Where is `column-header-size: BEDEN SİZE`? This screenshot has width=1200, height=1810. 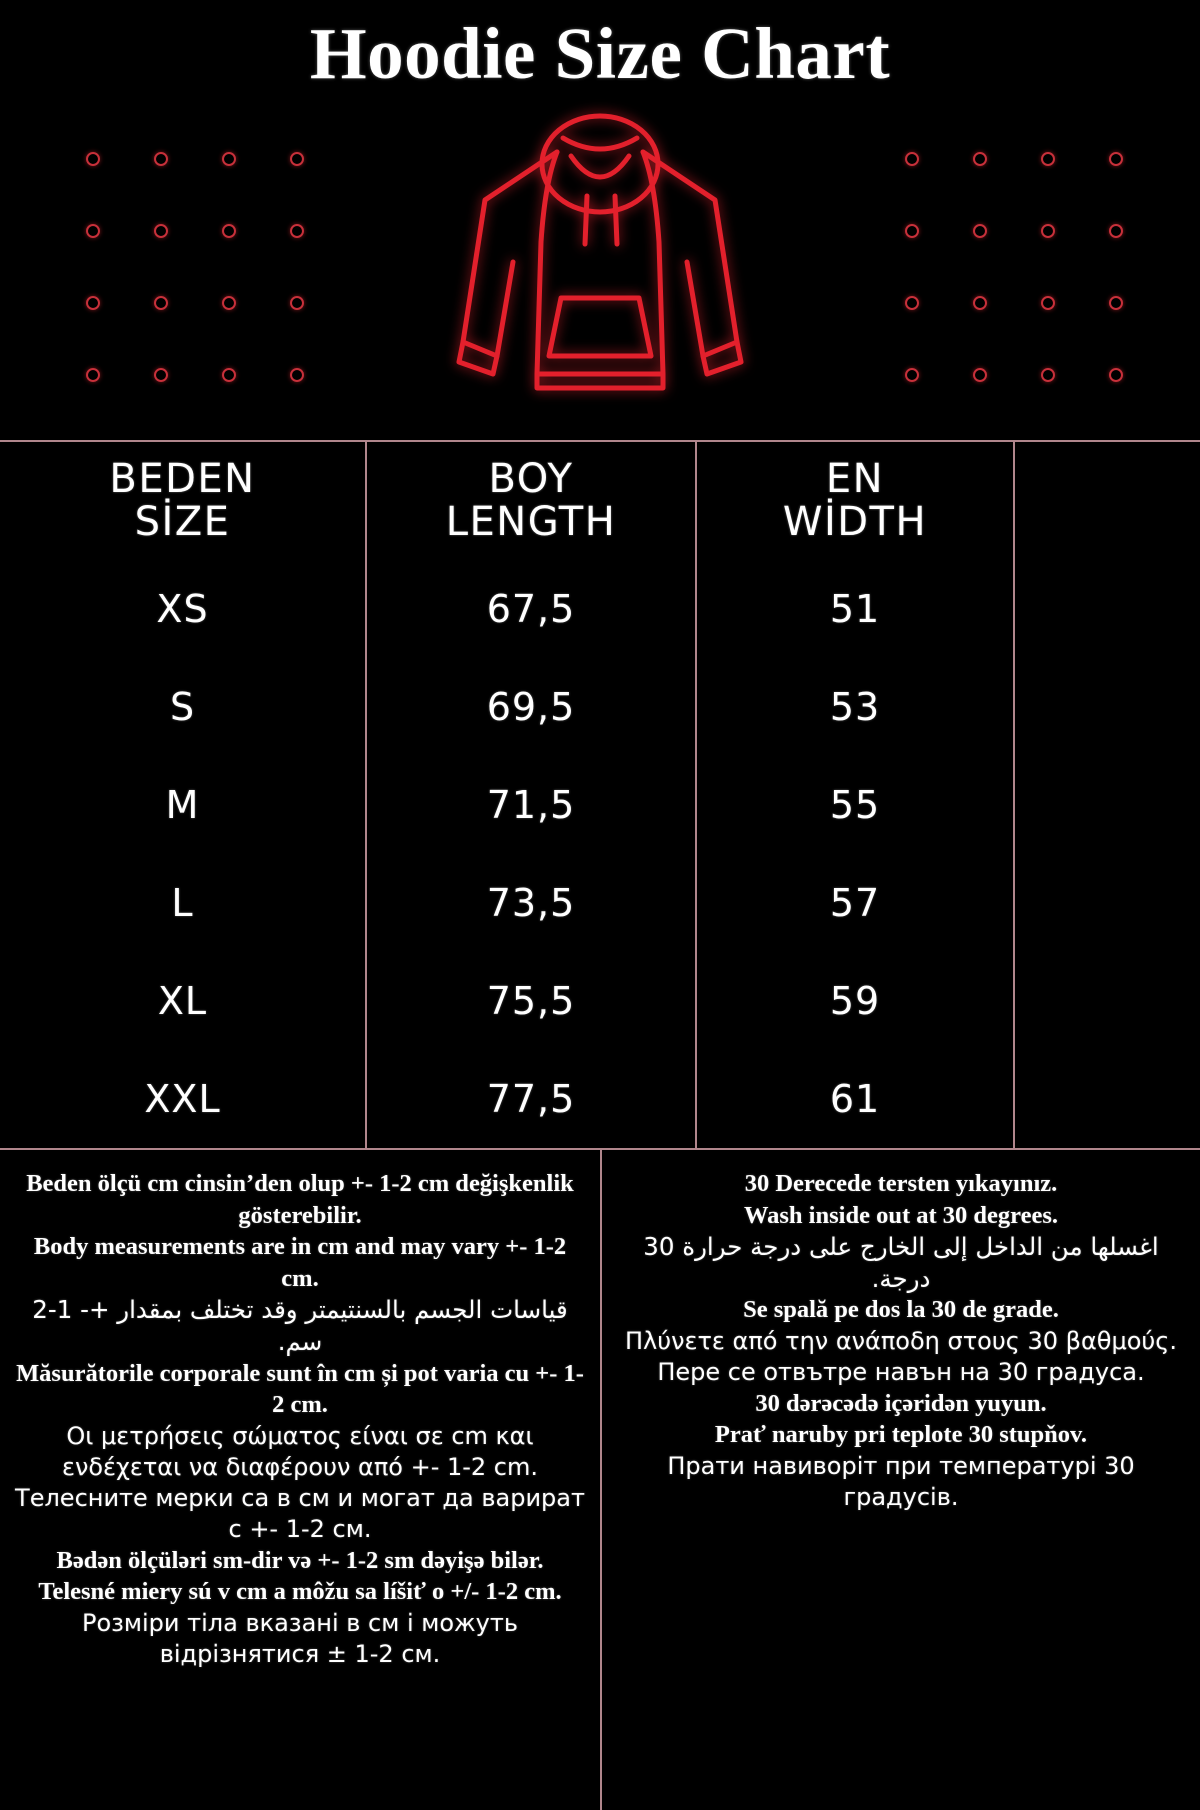 column-header-size: BEDEN SİZE is located at coordinates (183, 500).